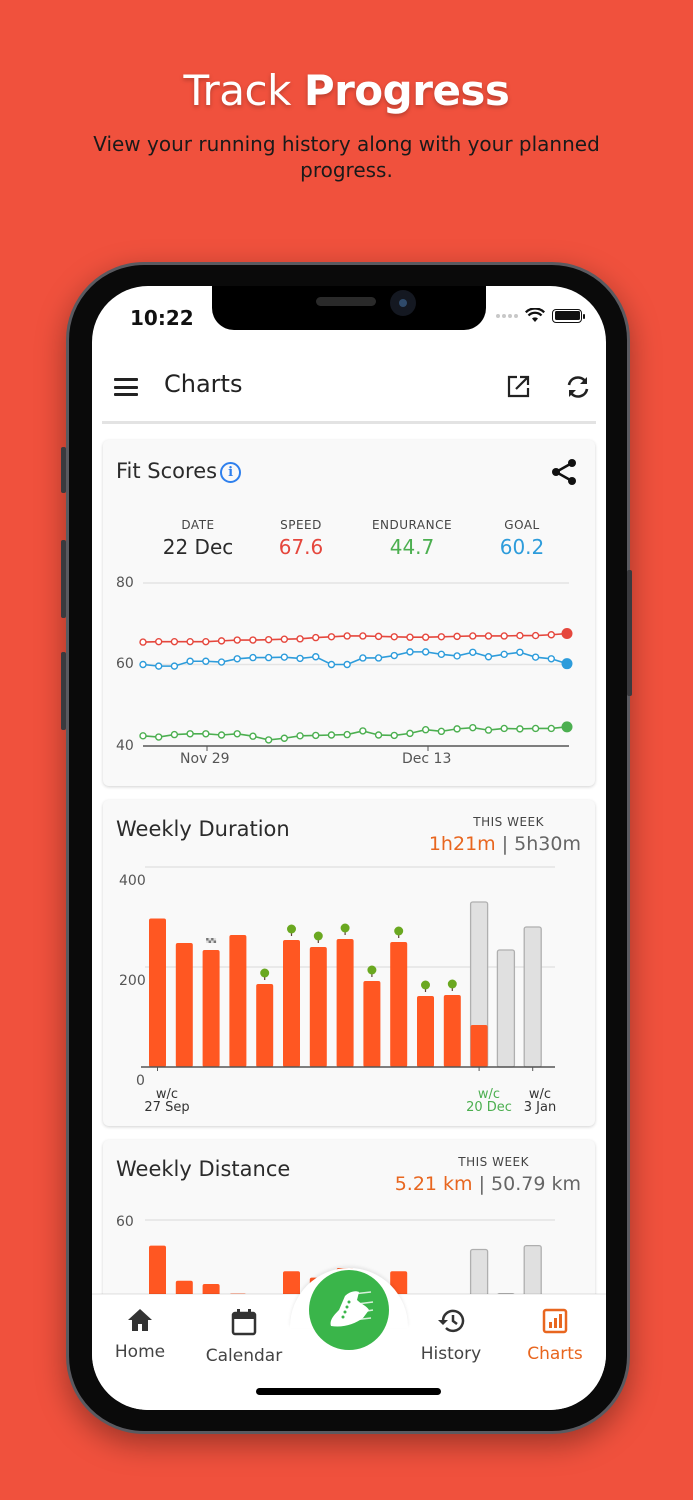 This screenshot has height=1500, width=693. I want to click on share-icon, so click(564, 472).